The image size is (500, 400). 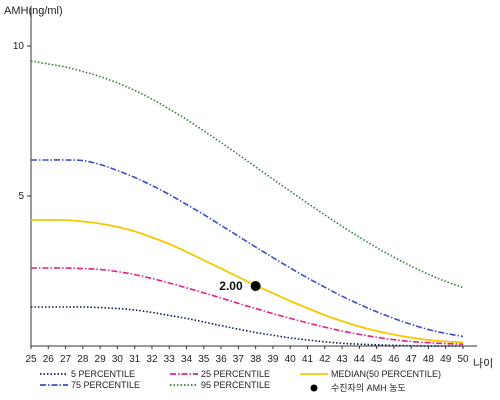 What do you see at coordinates (239, 359) in the screenshot?
I see `x-tick-label: 37` at bounding box center [239, 359].